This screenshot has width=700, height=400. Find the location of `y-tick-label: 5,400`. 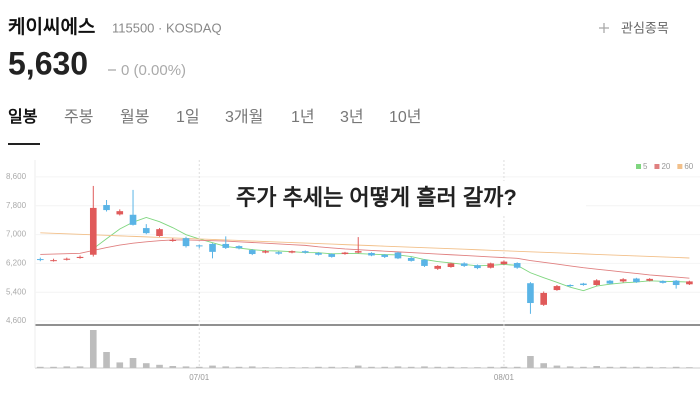

y-tick-label: 5,400 is located at coordinates (16, 291).